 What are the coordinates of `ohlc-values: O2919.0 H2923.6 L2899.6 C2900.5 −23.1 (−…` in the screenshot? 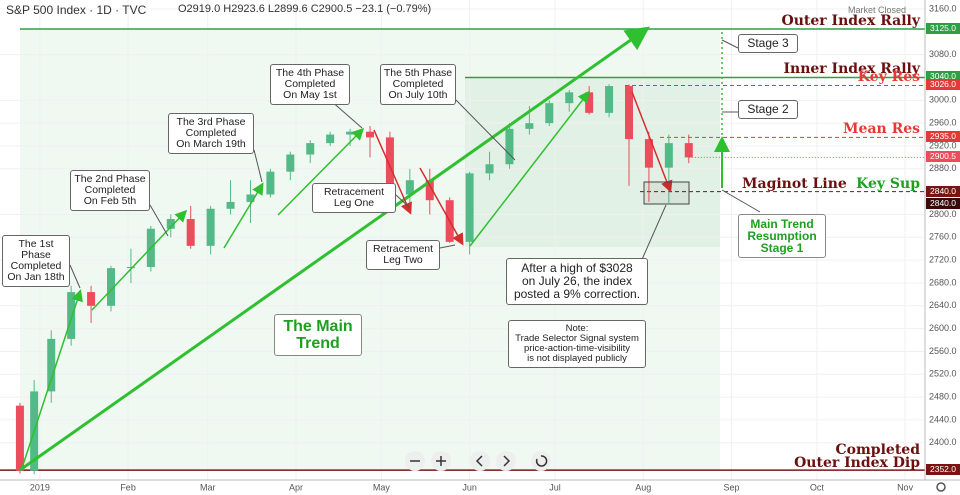 It's located at (305, 9).